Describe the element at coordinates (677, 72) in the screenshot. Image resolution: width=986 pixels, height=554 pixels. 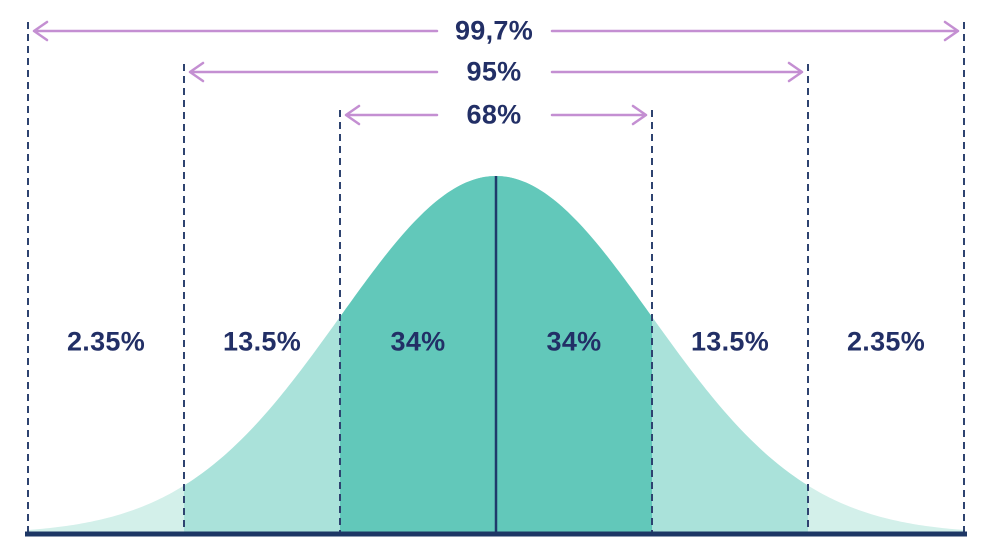
I see `range-arrow-95-right` at that location.